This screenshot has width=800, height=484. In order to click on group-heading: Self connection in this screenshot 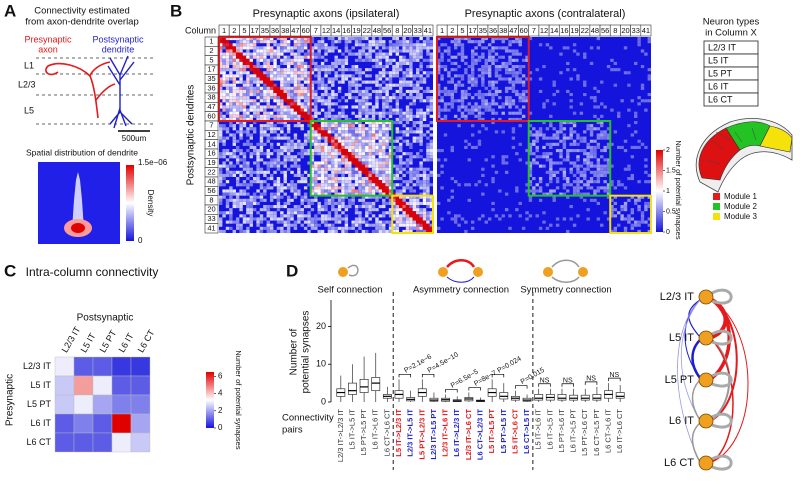, I will do `click(350, 290)`.